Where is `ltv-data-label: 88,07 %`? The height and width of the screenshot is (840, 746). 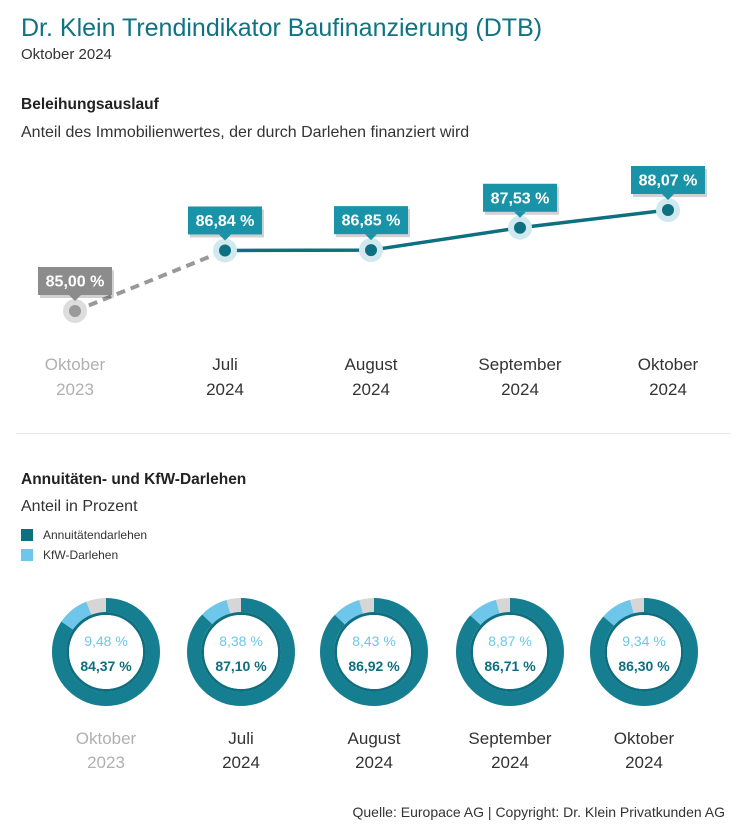 ltv-data-label: 88,07 % is located at coordinates (669, 183).